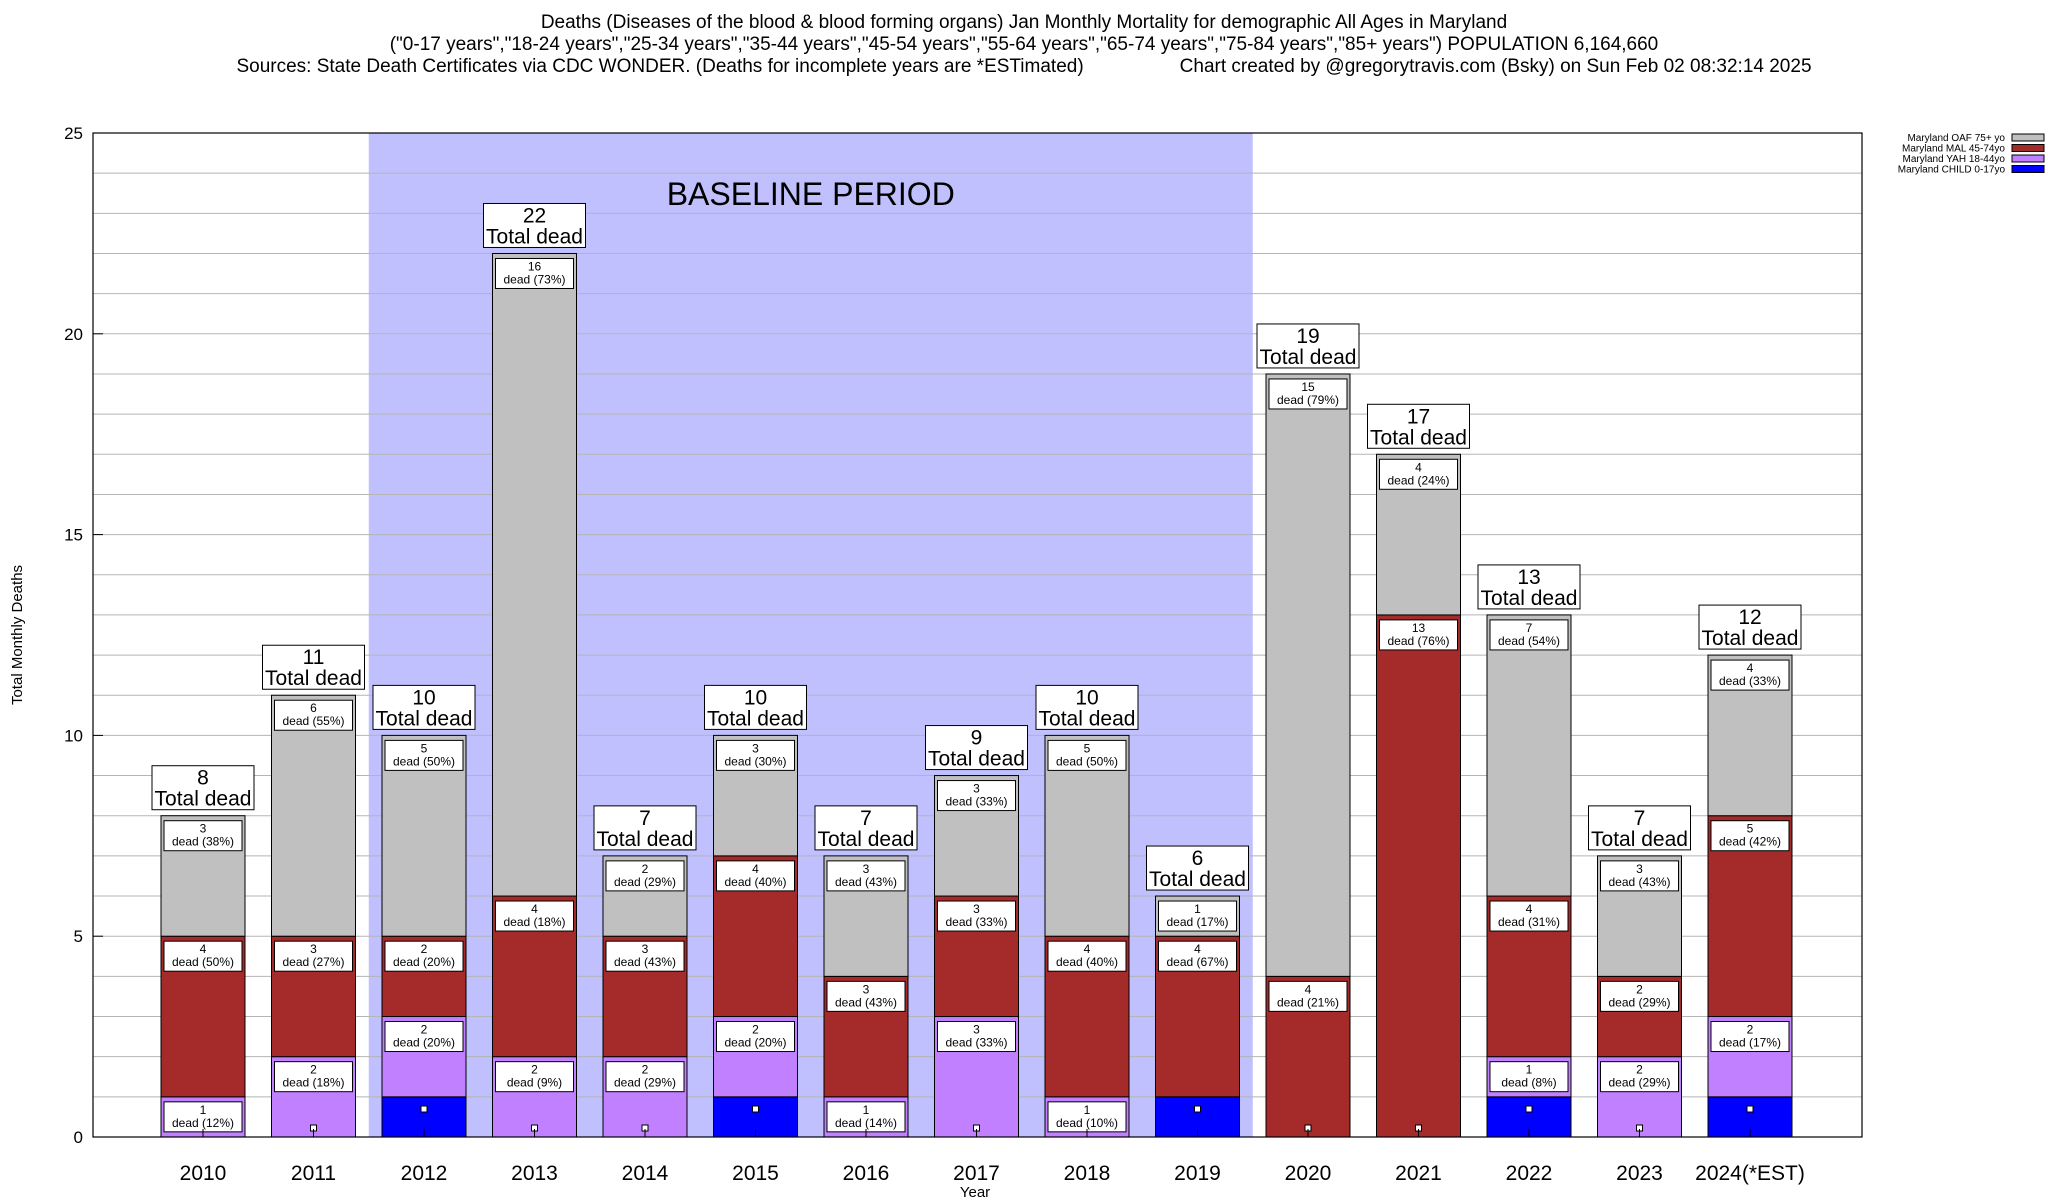 Image resolution: width=2048 pixels, height=1200 pixels. I want to click on total-count-label: 11, so click(314, 657).